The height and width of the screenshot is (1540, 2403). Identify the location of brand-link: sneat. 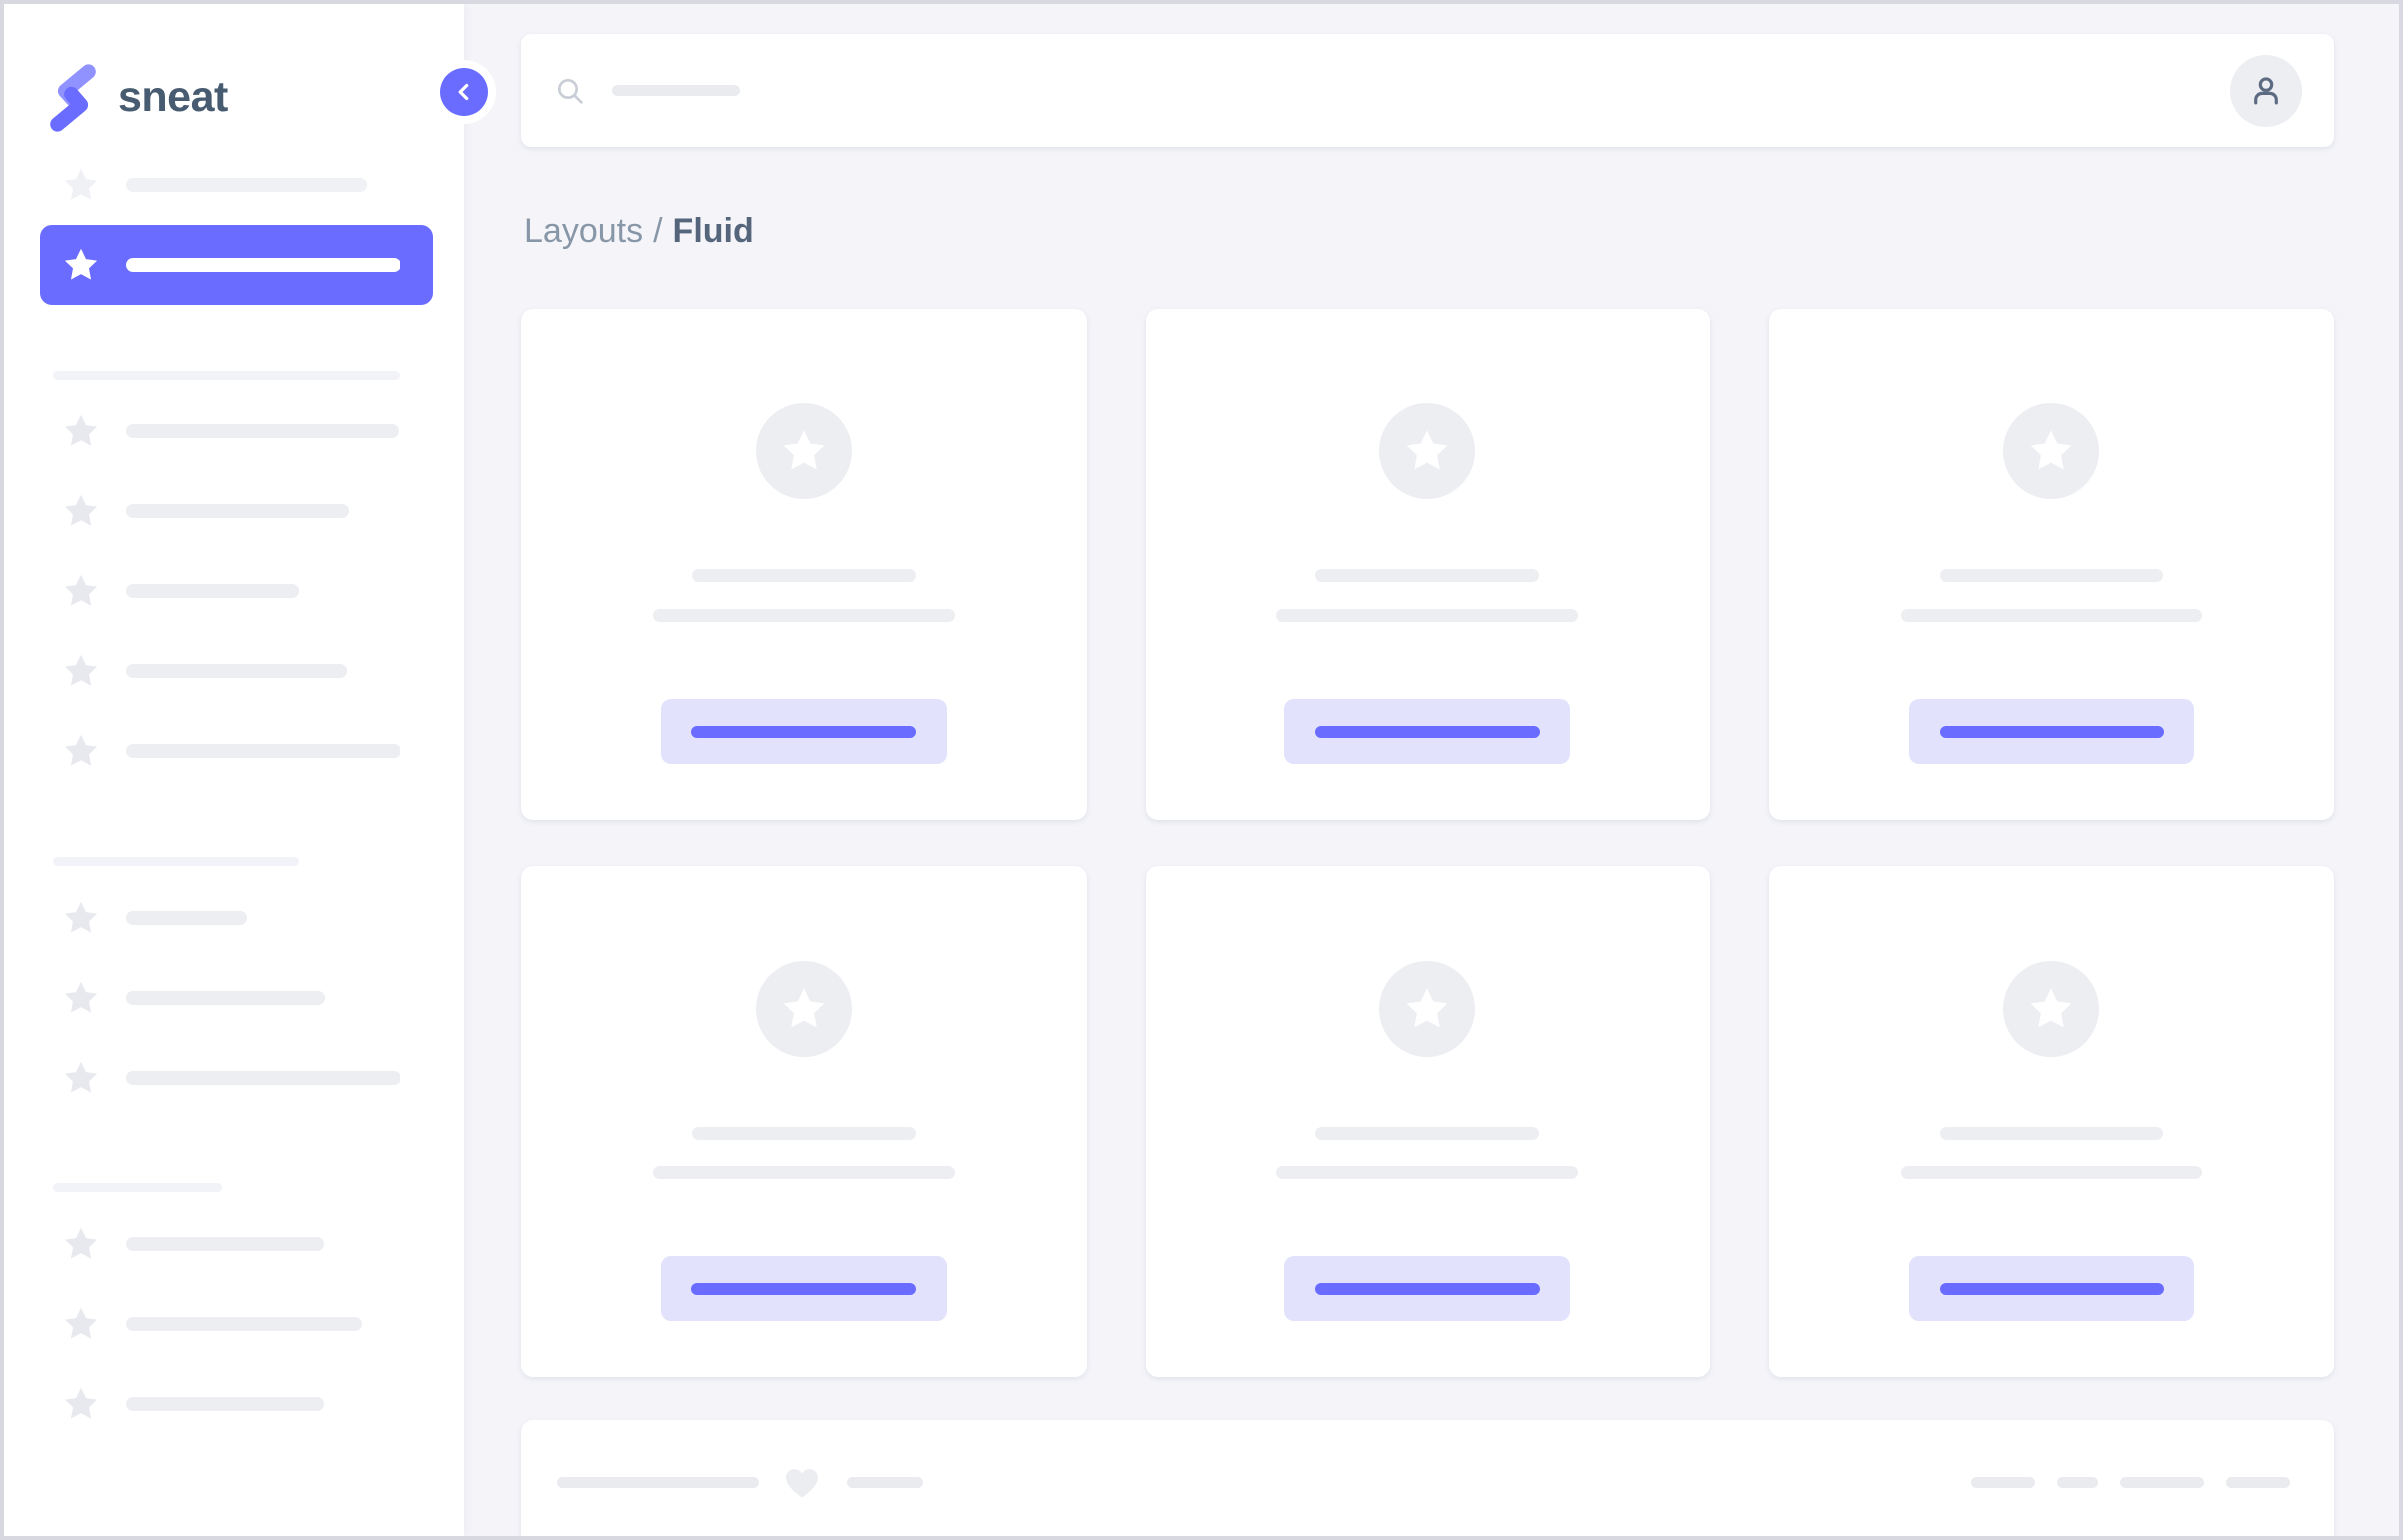
(234, 74).